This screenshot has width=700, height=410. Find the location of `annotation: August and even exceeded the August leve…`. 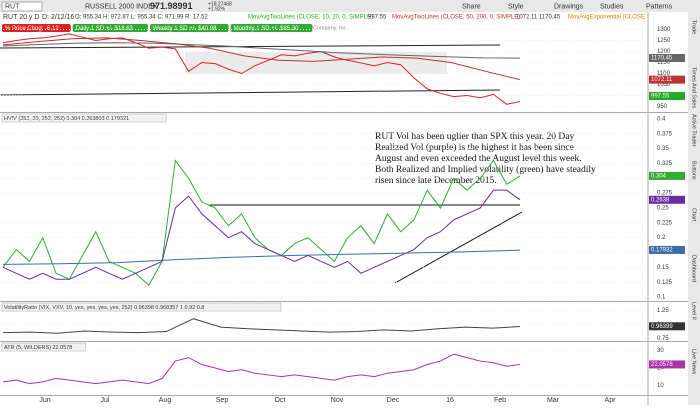

annotation: August and even exceeded the August leve… is located at coordinates (478, 159).